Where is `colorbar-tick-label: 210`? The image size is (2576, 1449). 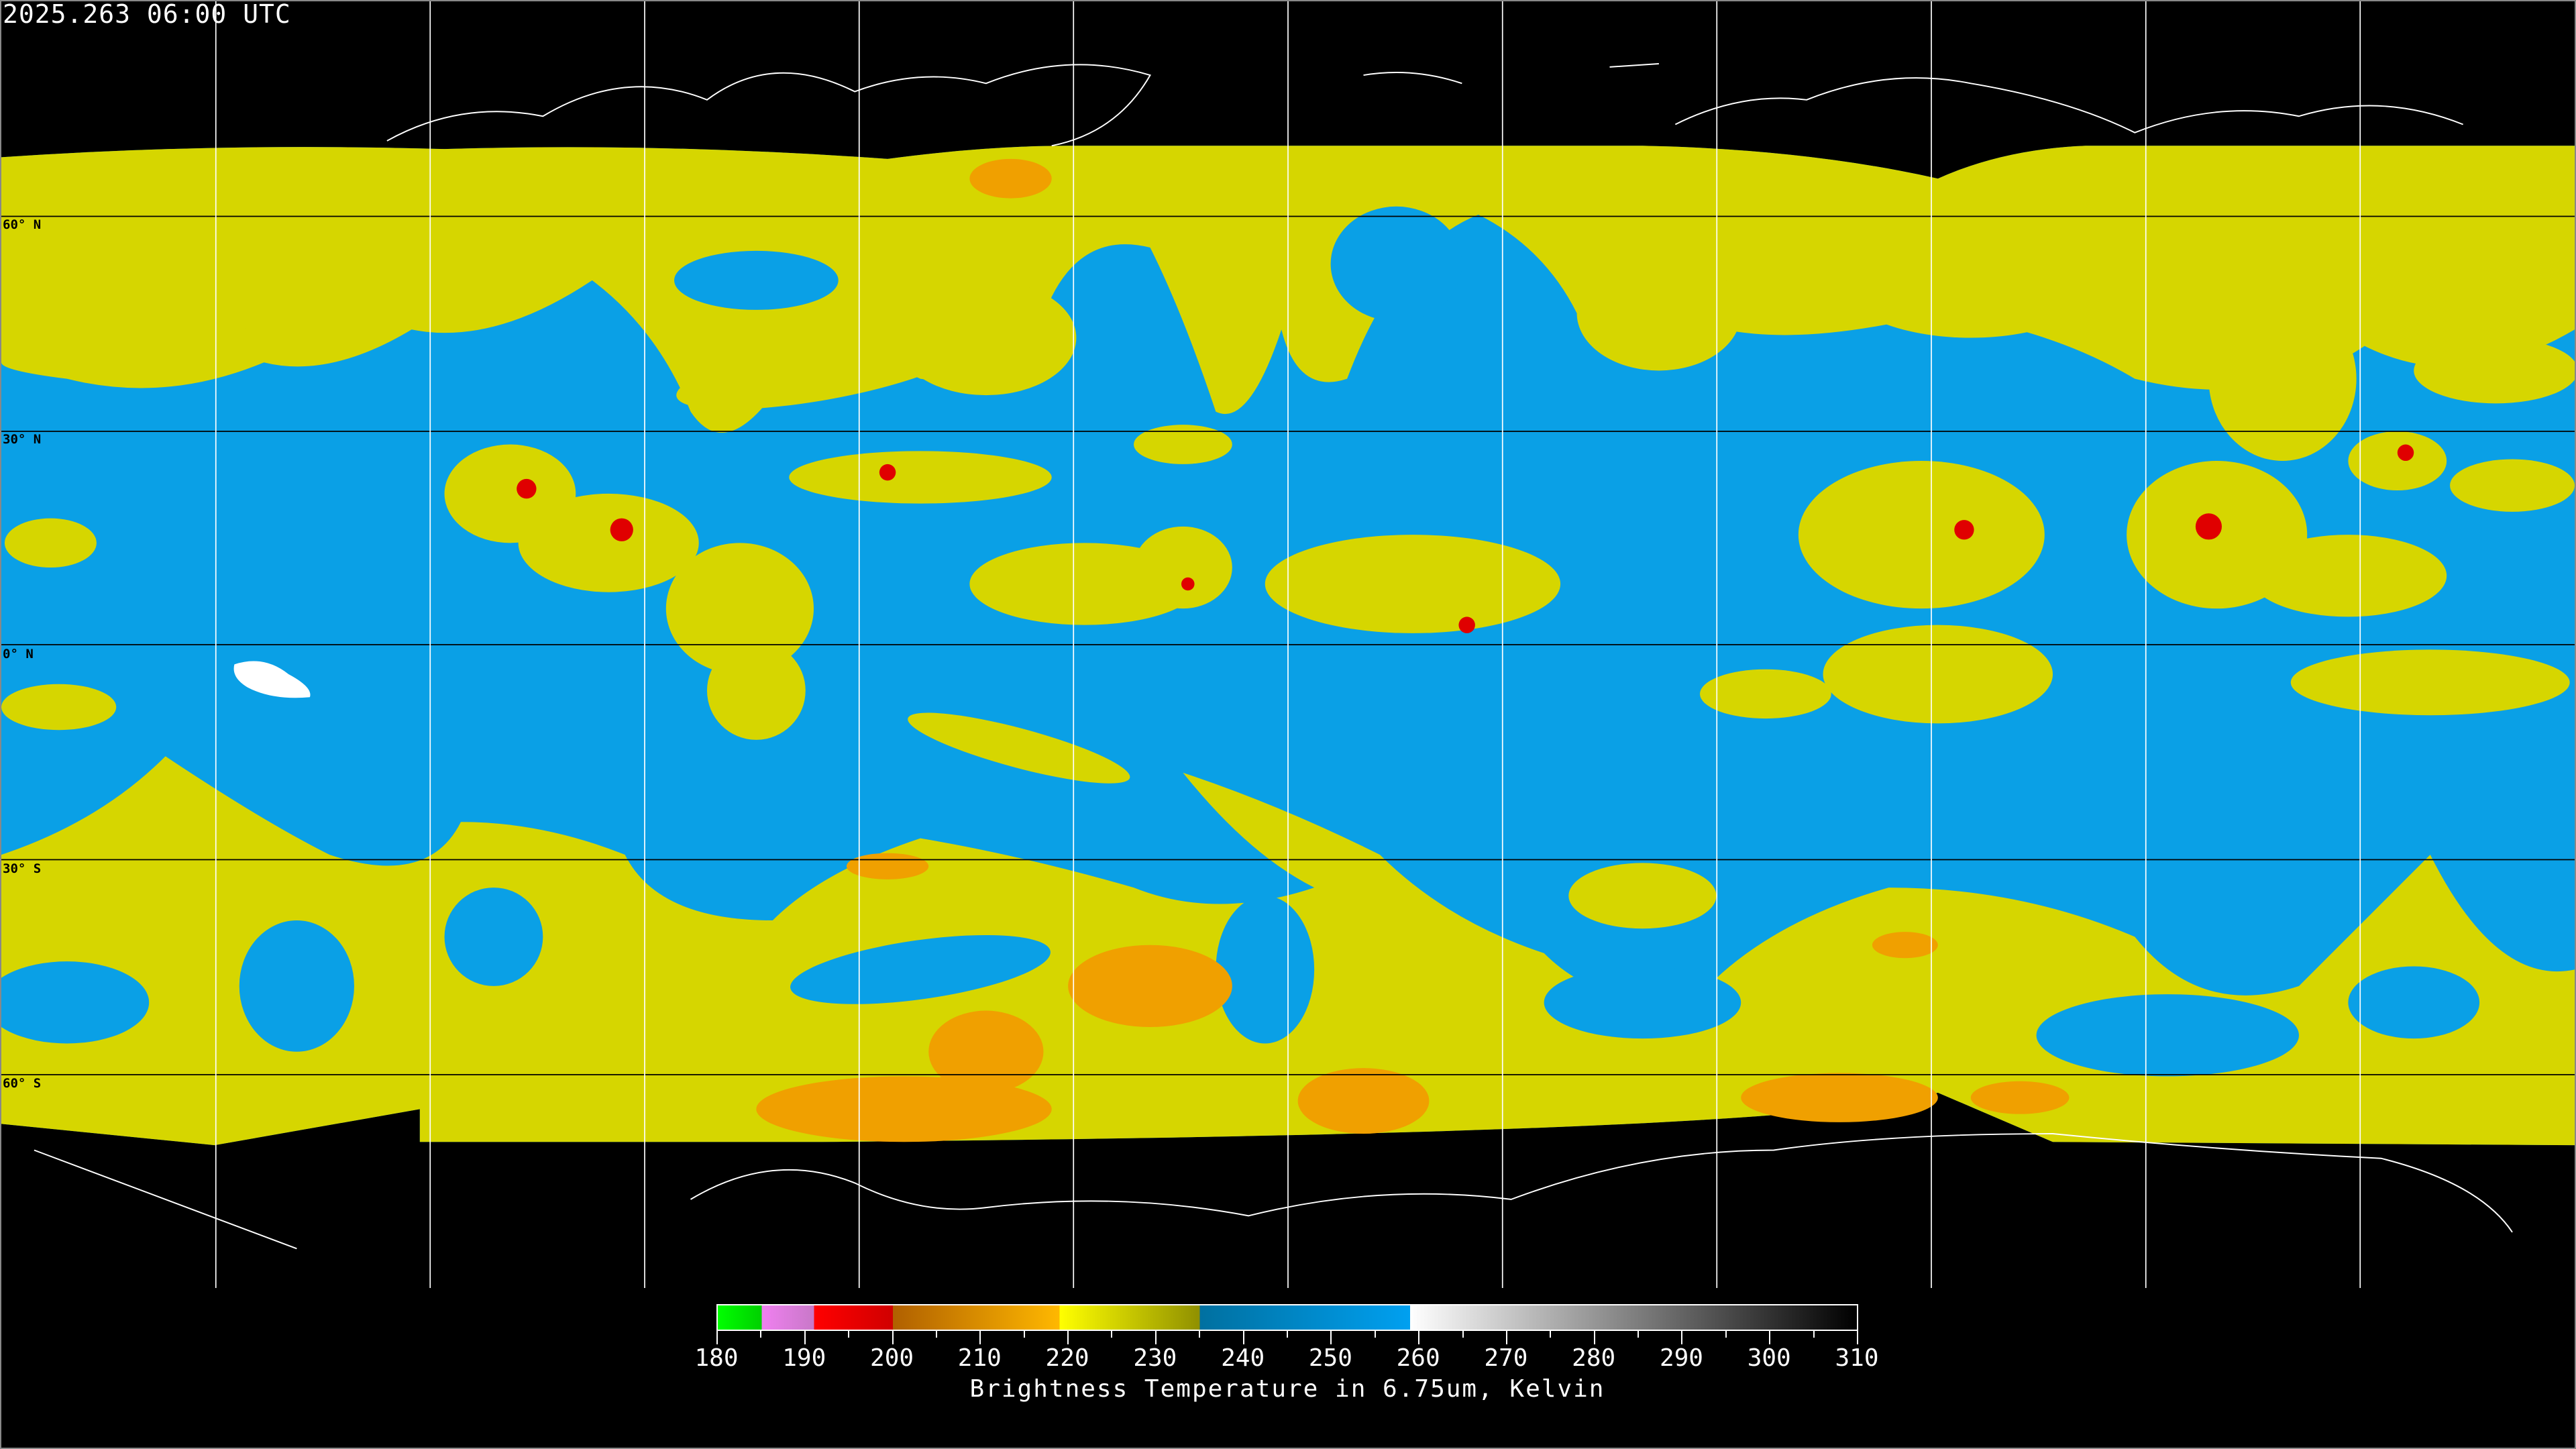 colorbar-tick-label: 210 is located at coordinates (979, 1358).